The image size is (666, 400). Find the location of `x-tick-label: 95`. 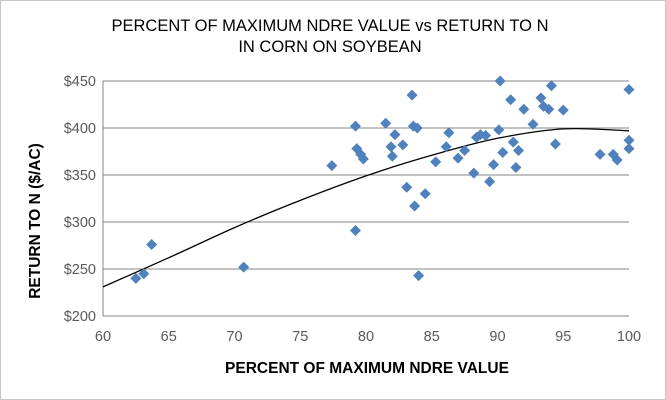

x-tick-label: 95 is located at coordinates (563, 337).